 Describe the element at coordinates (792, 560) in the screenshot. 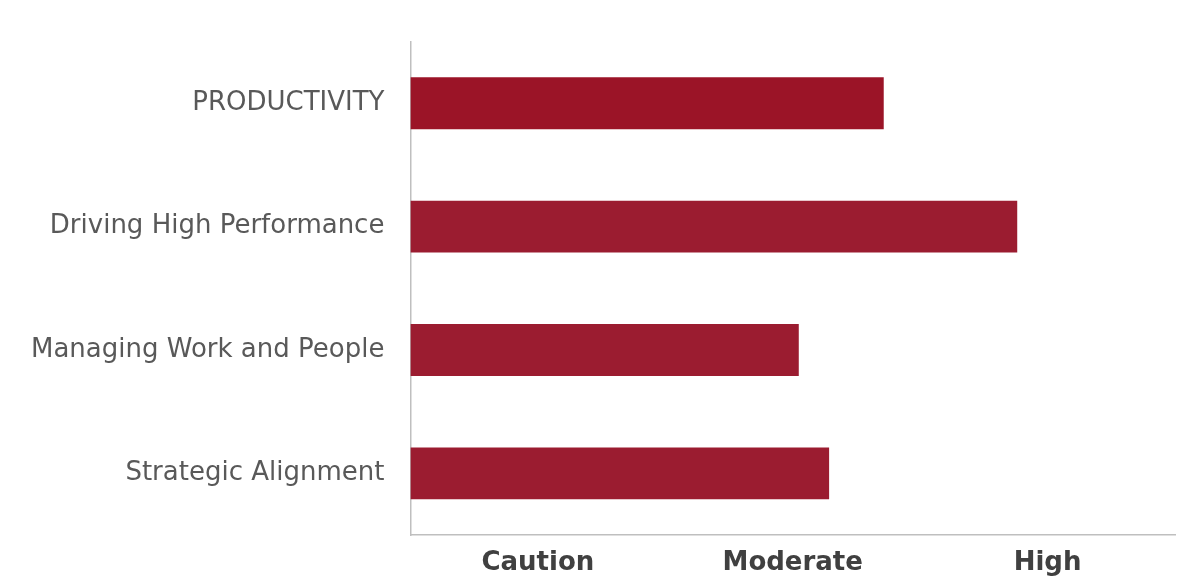

I see `text: Moderate` at that location.